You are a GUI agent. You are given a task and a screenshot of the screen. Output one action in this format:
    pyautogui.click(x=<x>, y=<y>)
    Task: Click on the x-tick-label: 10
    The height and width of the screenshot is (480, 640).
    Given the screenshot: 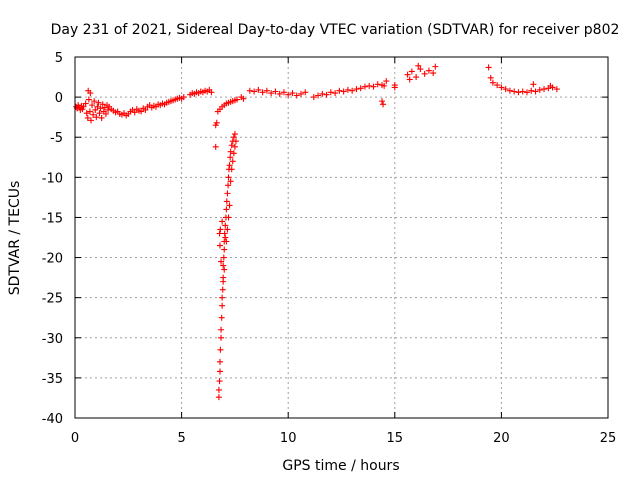 What is the action you would take?
    pyautogui.click(x=288, y=438)
    